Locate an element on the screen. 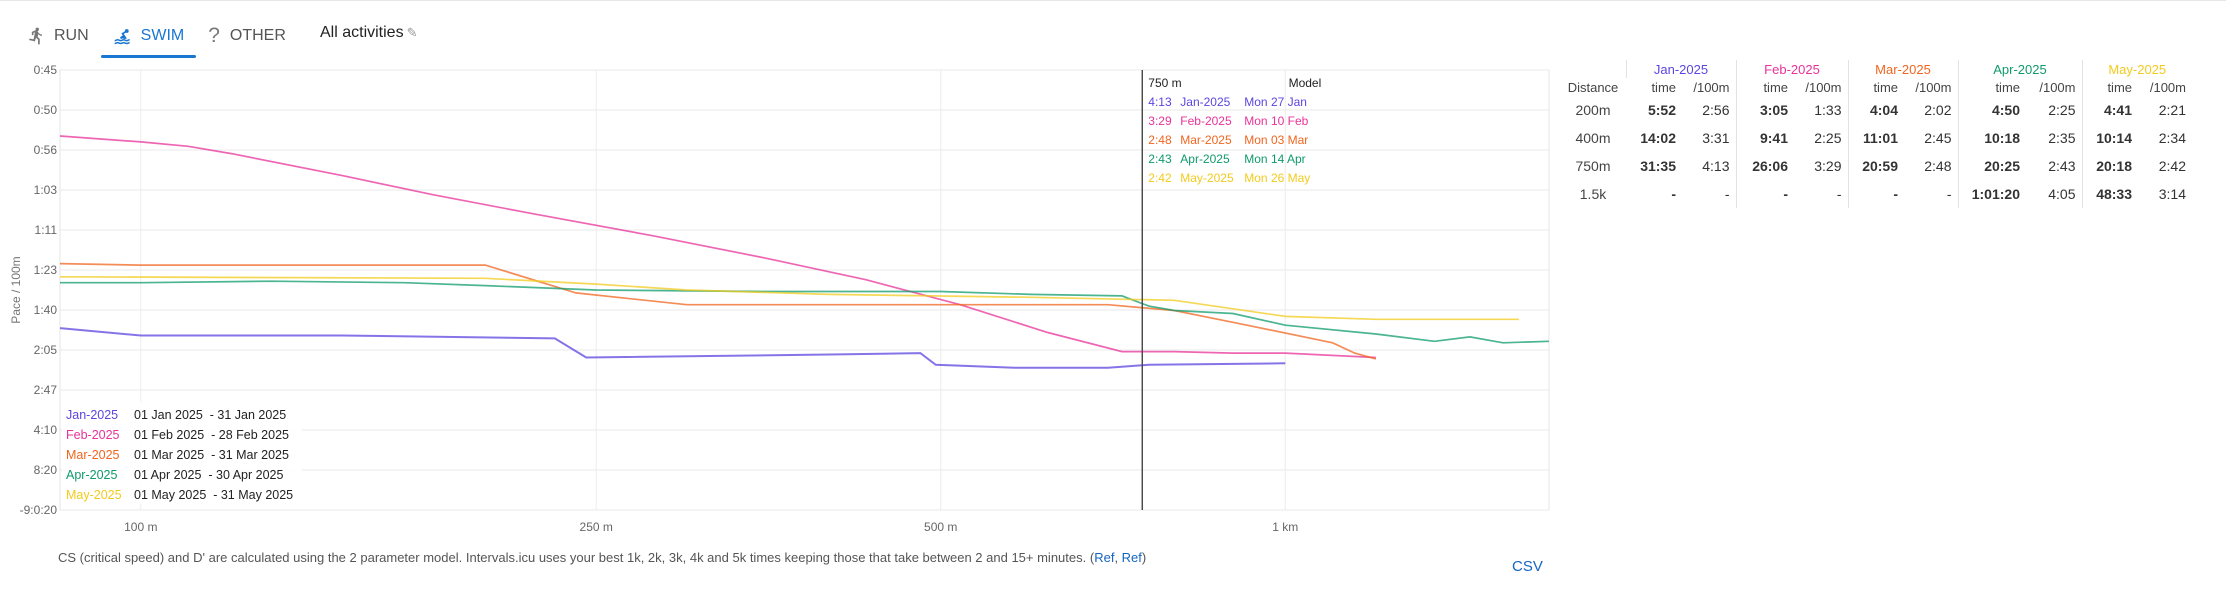 This screenshot has height=597, width=2226. y-tick-label: 4:10 is located at coordinates (46, 430).